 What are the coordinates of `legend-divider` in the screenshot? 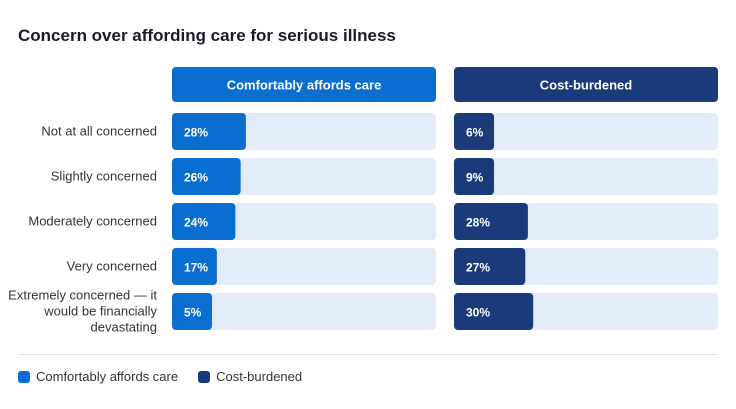 It's located at (368, 354).